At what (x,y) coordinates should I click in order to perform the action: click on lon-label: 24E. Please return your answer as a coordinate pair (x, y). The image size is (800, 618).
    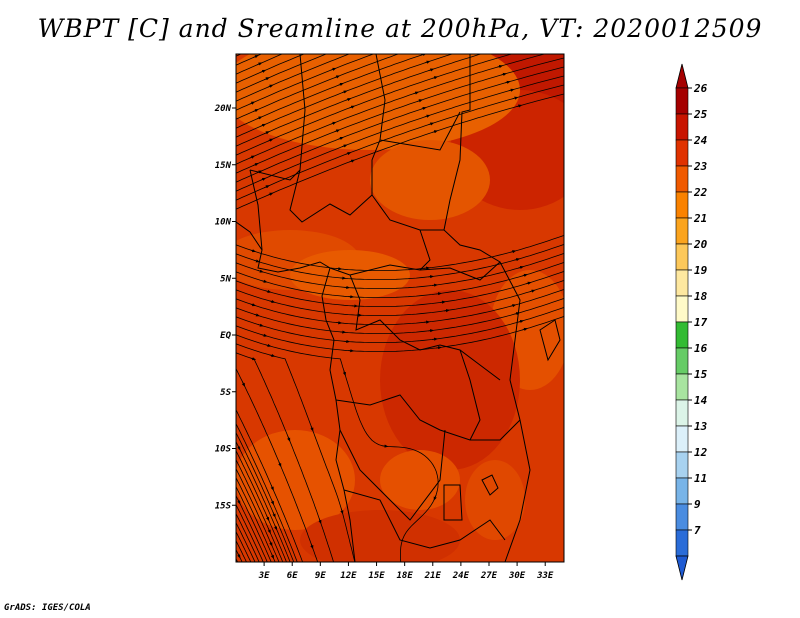
    Looking at the image, I should click on (461, 576).